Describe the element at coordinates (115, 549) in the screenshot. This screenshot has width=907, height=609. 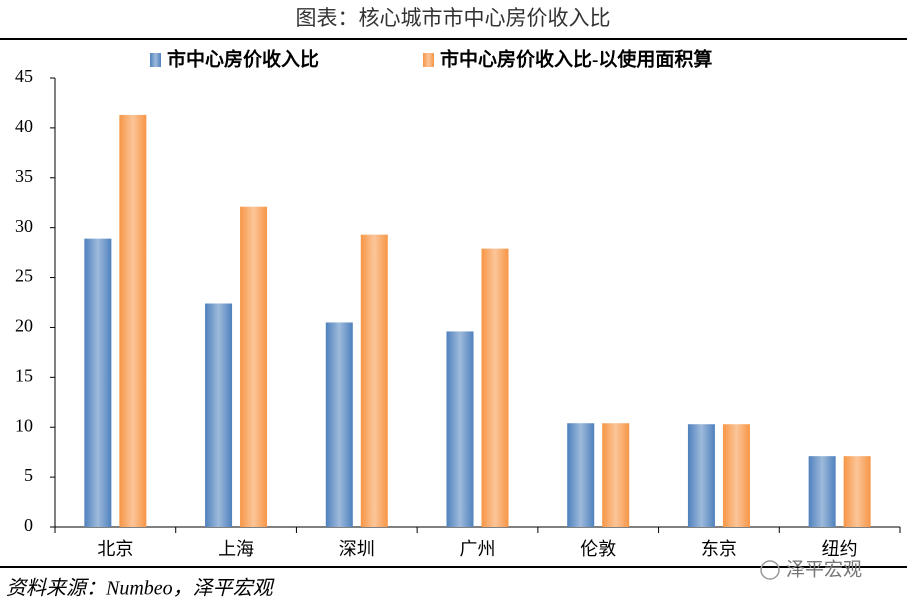
I see `x-tick-label: 北京` at that location.